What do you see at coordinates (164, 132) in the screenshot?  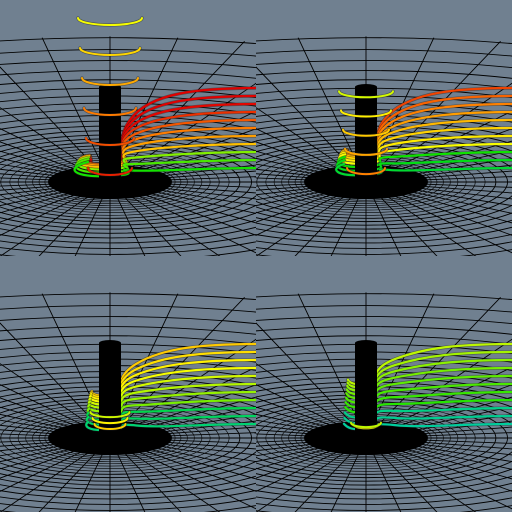 I see `streamlines` at bounding box center [164, 132].